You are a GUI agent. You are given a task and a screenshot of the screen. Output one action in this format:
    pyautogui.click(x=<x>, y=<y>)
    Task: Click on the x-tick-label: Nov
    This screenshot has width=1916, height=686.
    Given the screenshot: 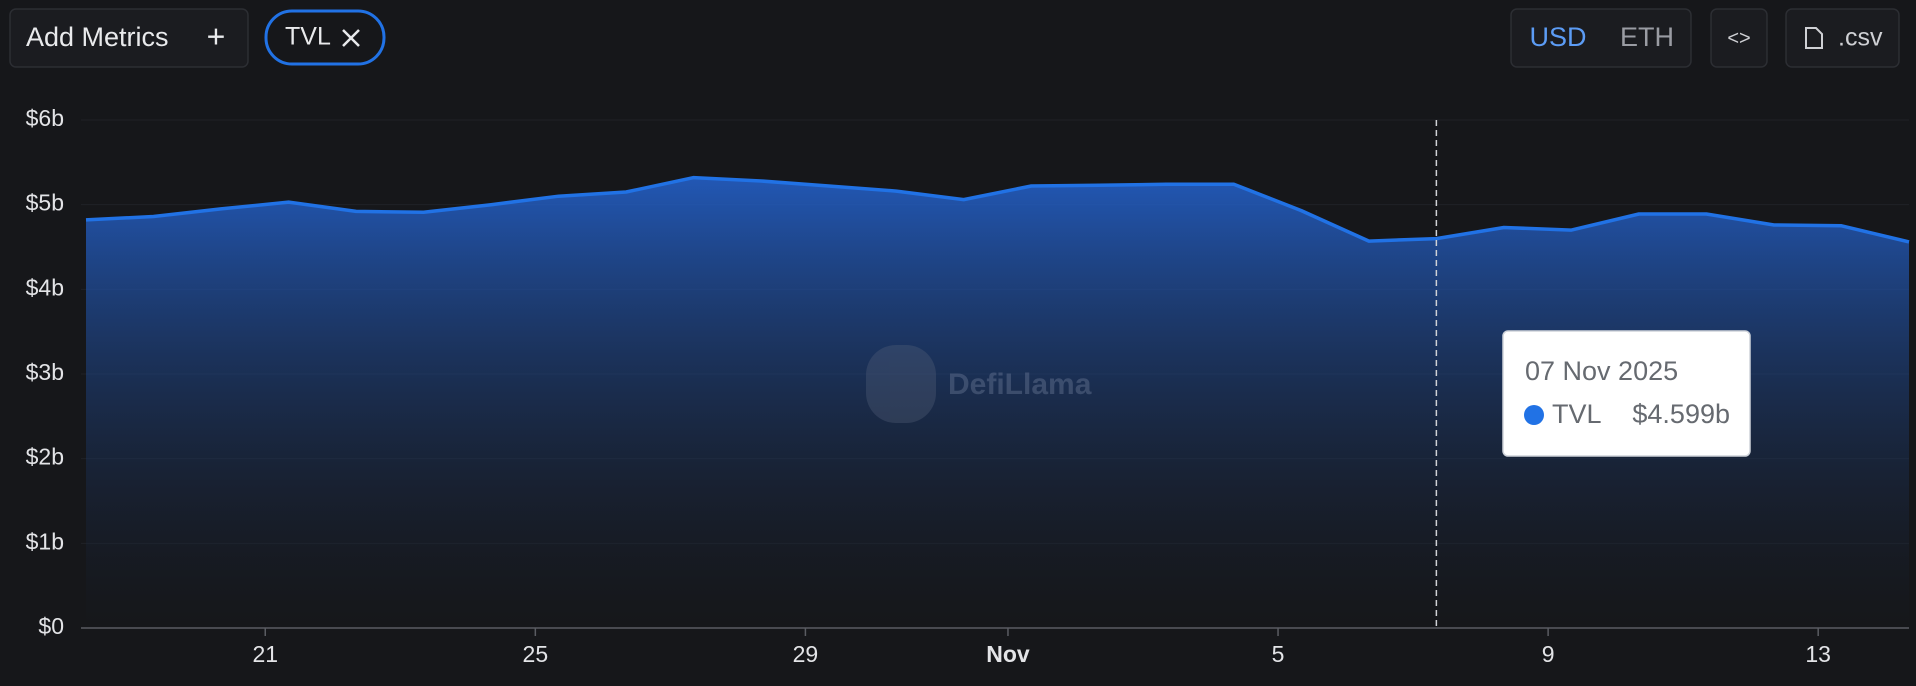 What is the action you would take?
    pyautogui.click(x=1008, y=654)
    